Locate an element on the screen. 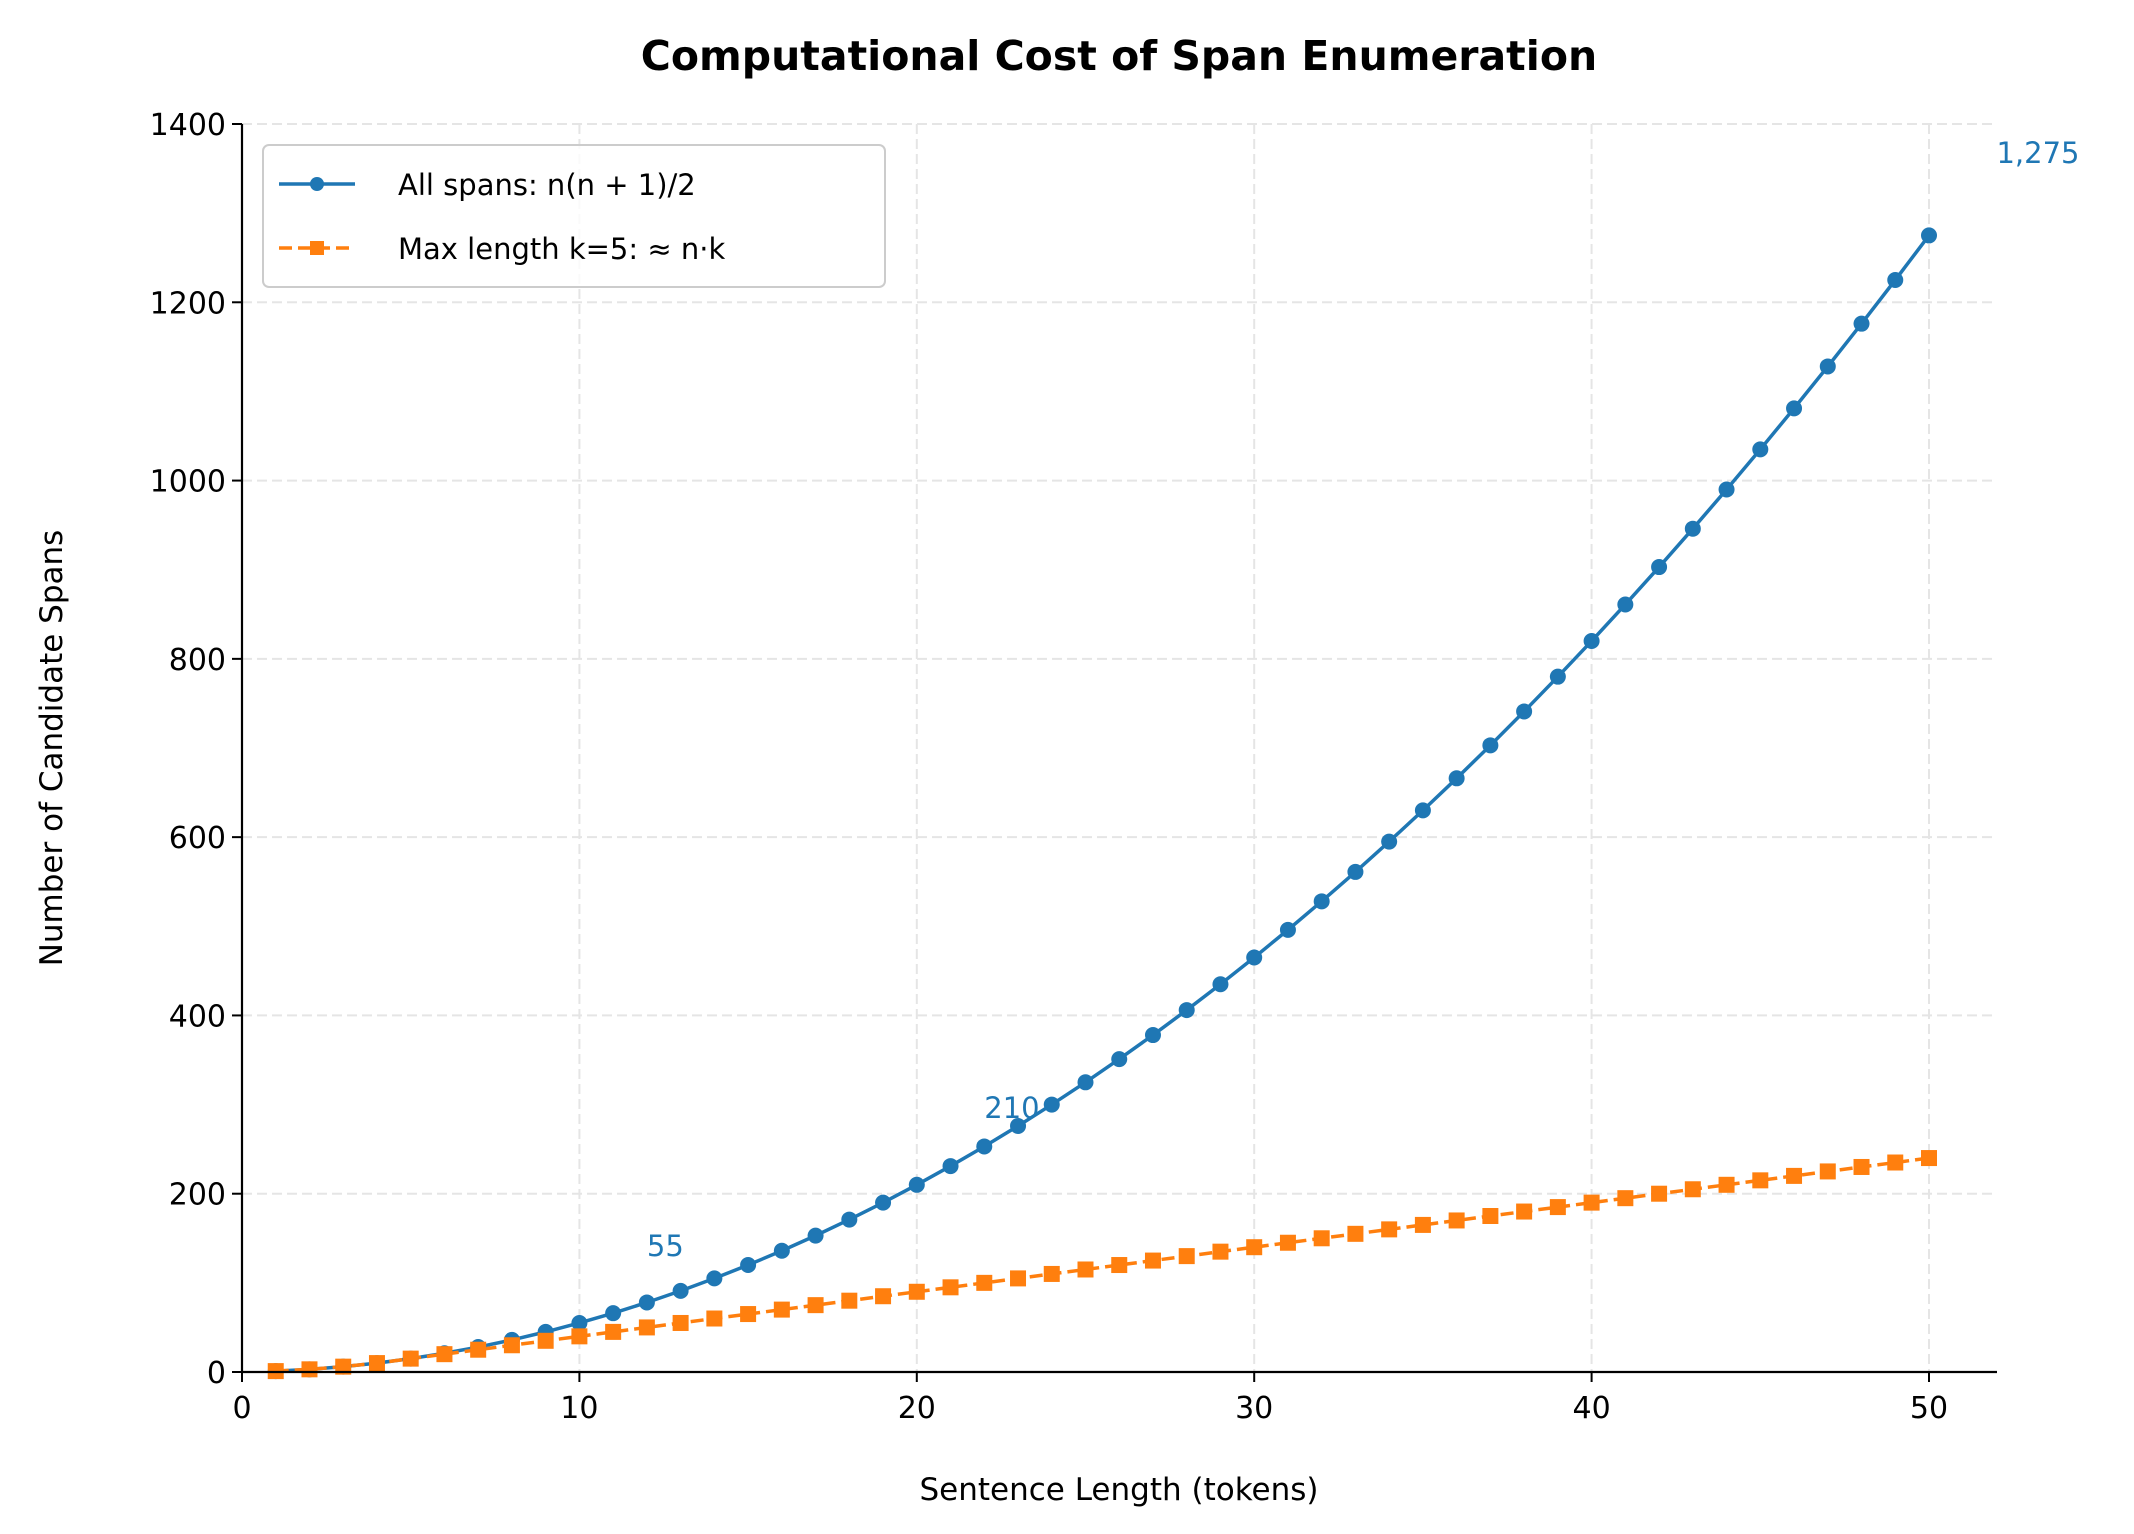  legend-frame is located at coordinates (574, 216).